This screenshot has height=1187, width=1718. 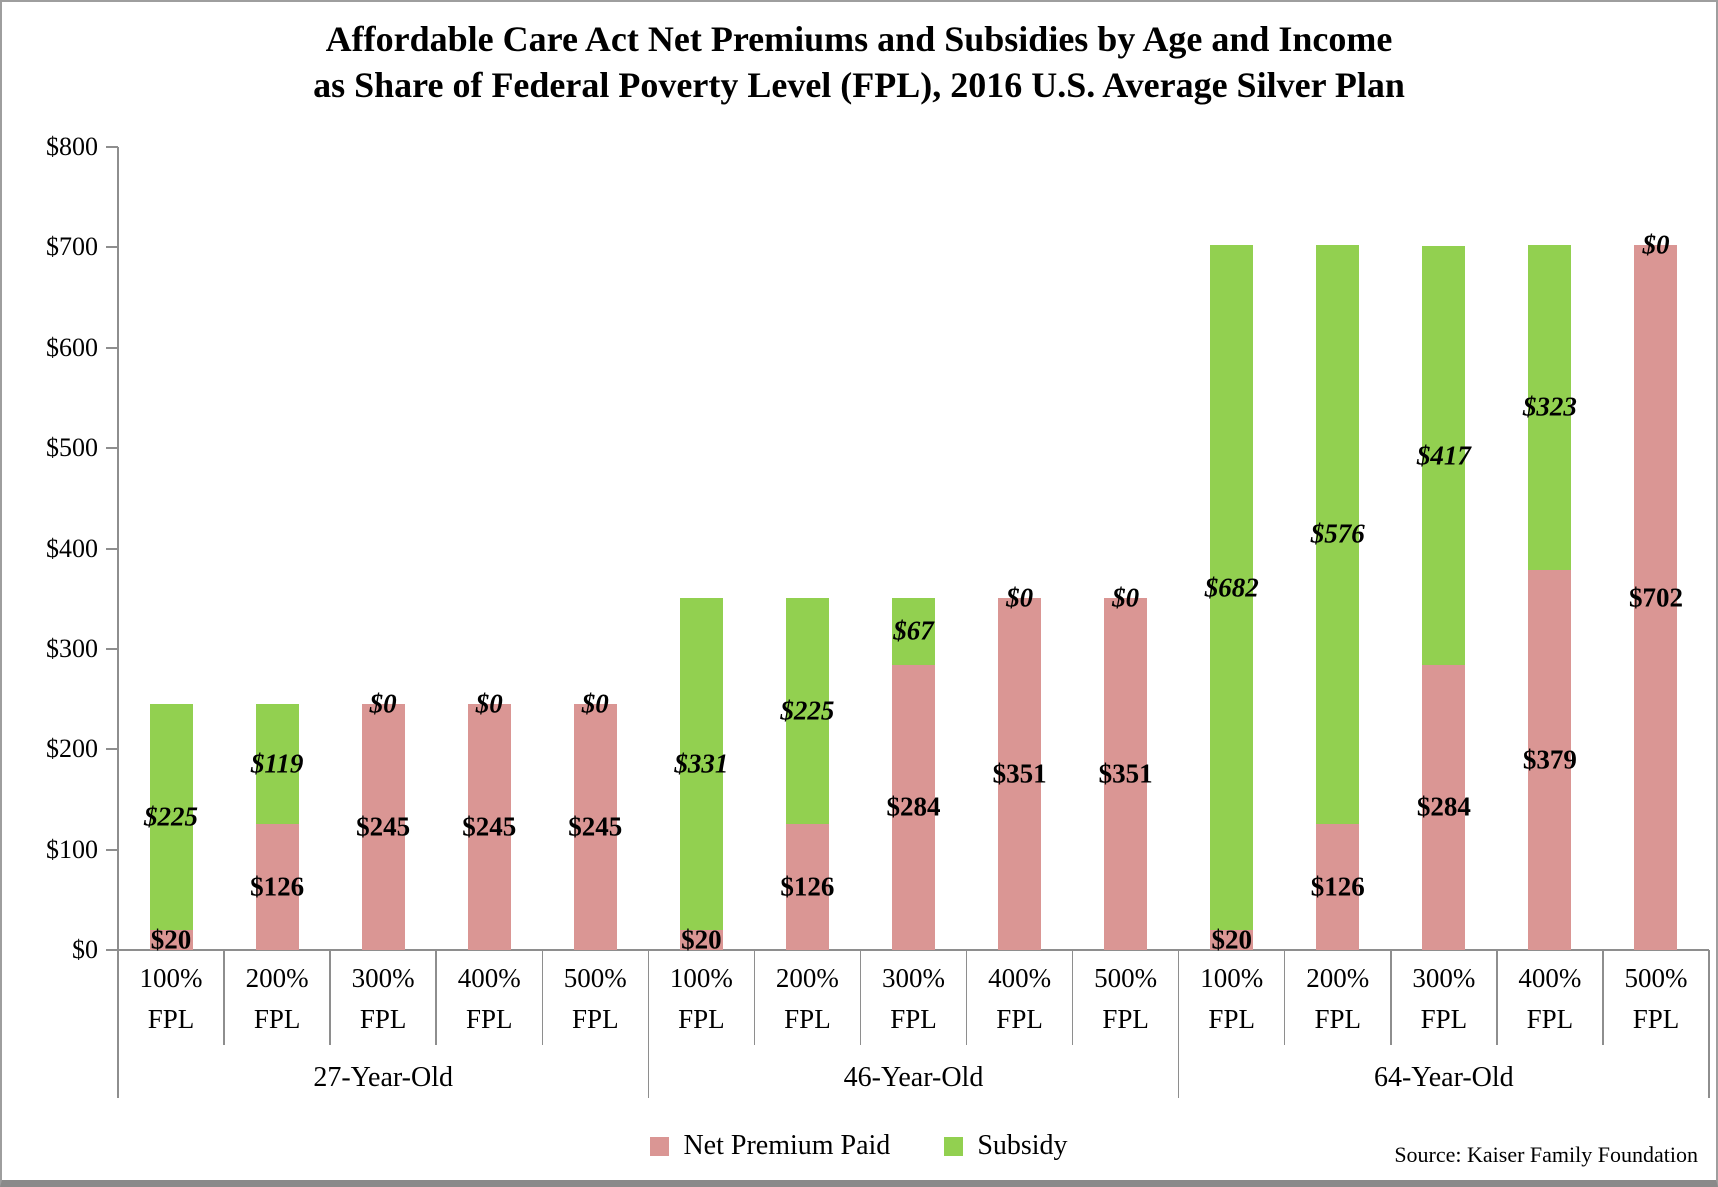 I want to click on y-tick-label: $300, so click(x=72, y=648).